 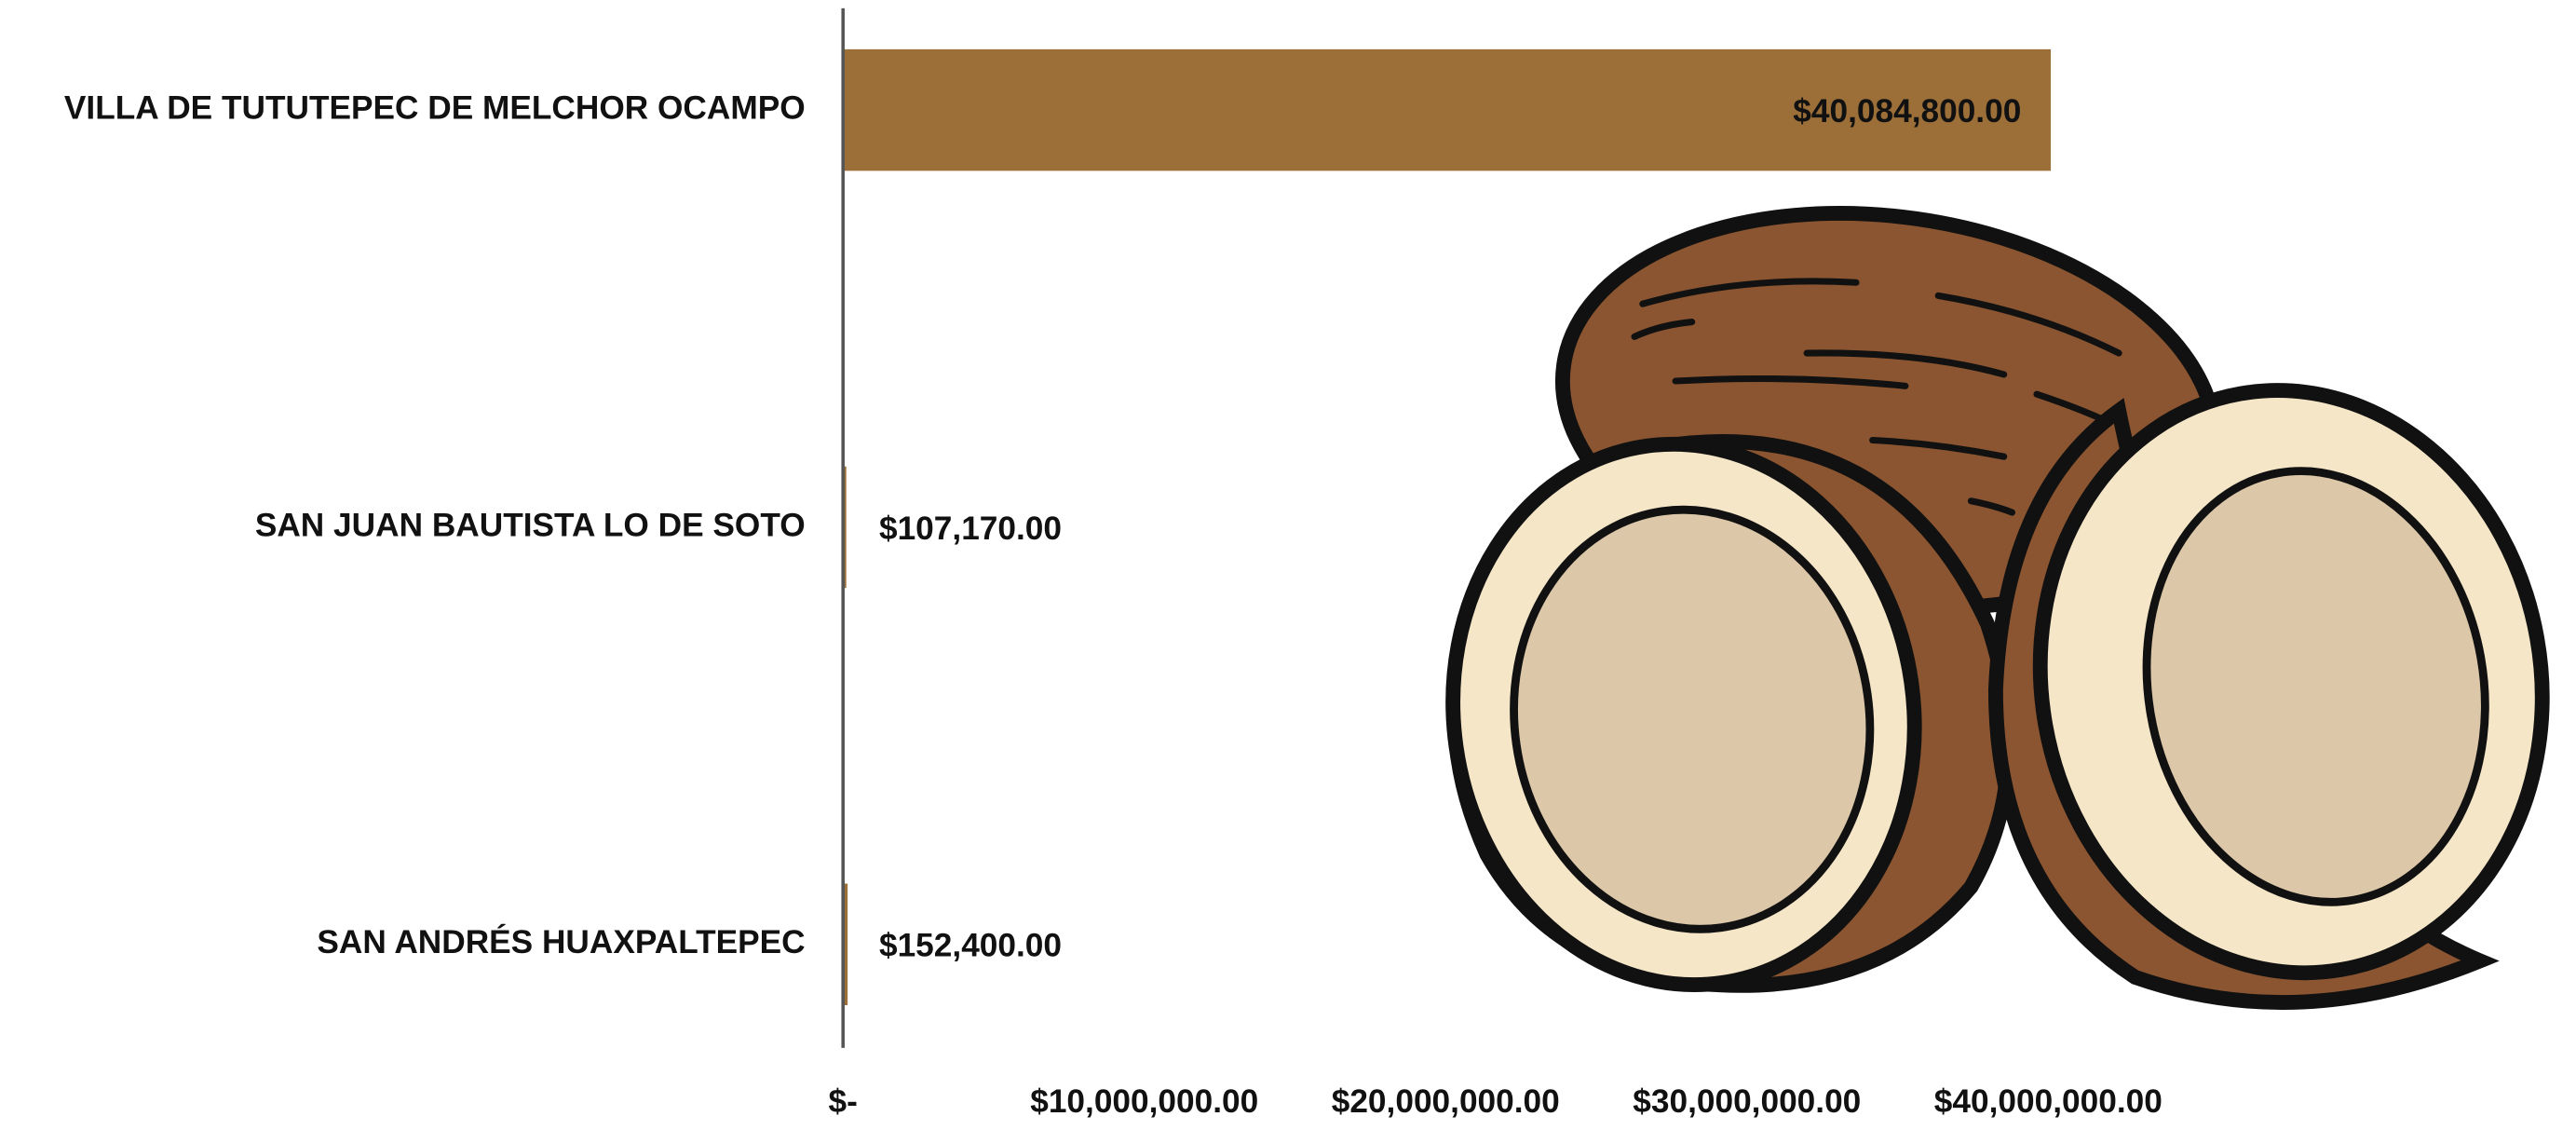 What do you see at coordinates (1907, 111) in the screenshot?
I see `value-label: $40,084,800.00` at bounding box center [1907, 111].